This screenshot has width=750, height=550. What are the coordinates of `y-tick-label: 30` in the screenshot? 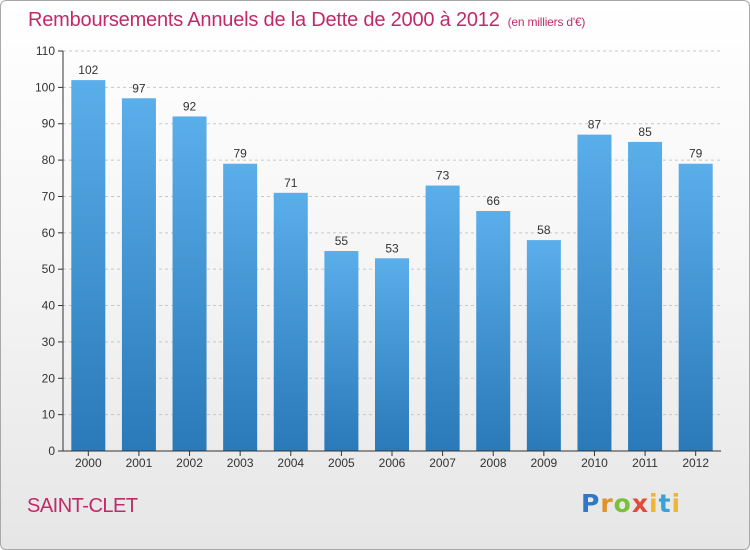 It's located at (49, 342).